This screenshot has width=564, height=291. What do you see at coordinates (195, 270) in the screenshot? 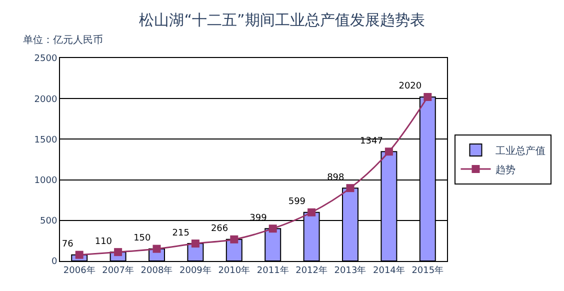
I see `x-tick-label: 2009年` at bounding box center [195, 270].